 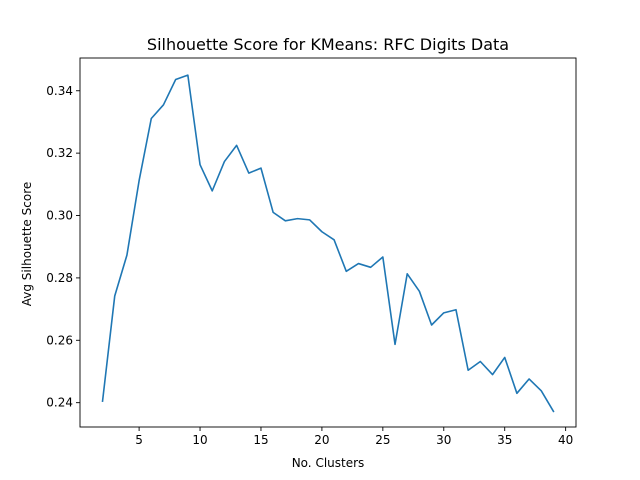 What do you see at coordinates (443, 440) in the screenshot?
I see `x-tick-label: 30` at bounding box center [443, 440].